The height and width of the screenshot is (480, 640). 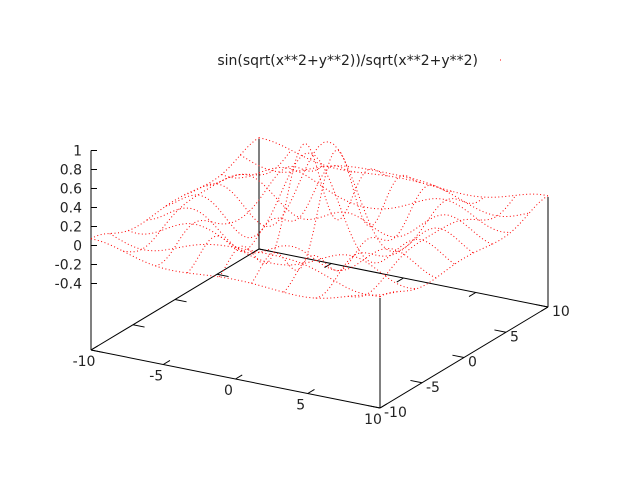 I want to click on z-tick-label: 1, so click(x=77, y=152).